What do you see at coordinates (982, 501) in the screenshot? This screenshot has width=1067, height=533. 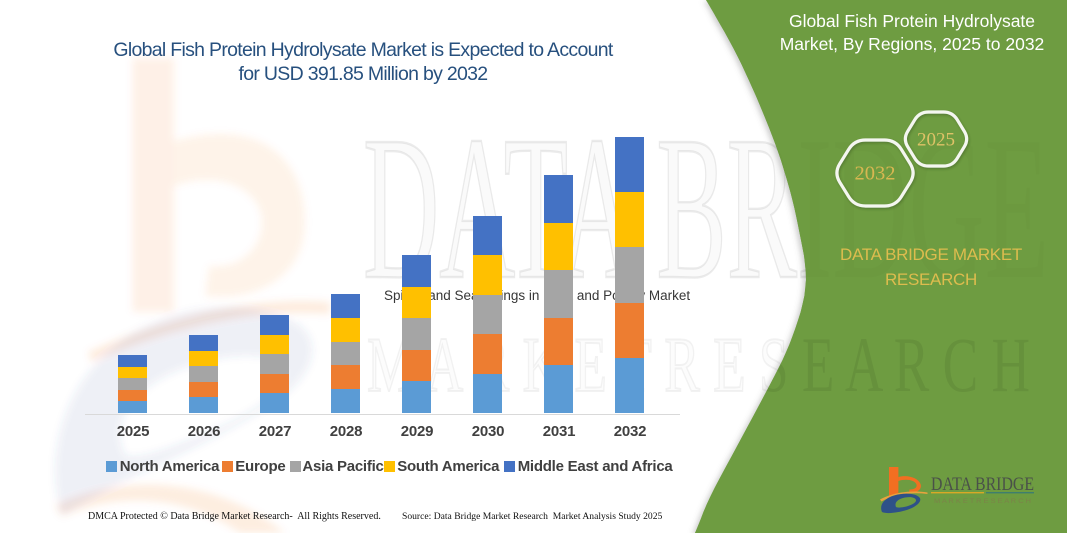 I see `svg-text: M A R K E T R E S E A R C H` at bounding box center [982, 501].